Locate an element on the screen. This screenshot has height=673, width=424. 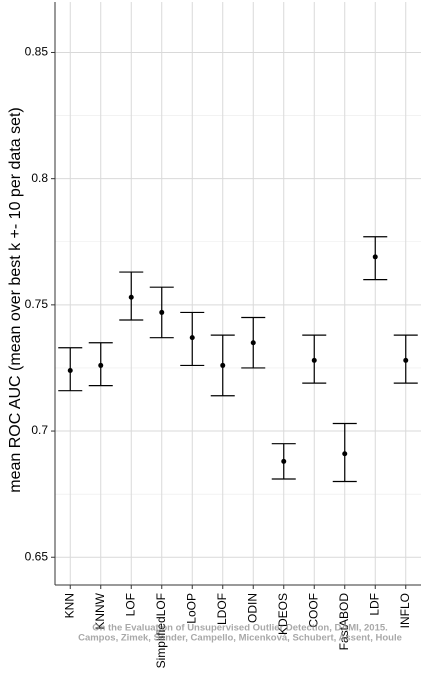
x-tick-label: LOF is located at coordinates (130, 604).